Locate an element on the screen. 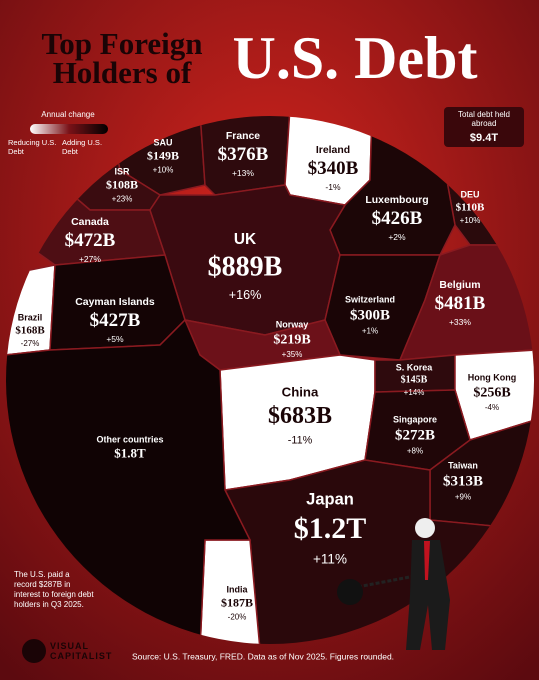 Image resolution: width=539 pixels, height=680 pixels. cell-name: Brazil is located at coordinates (30, 317).